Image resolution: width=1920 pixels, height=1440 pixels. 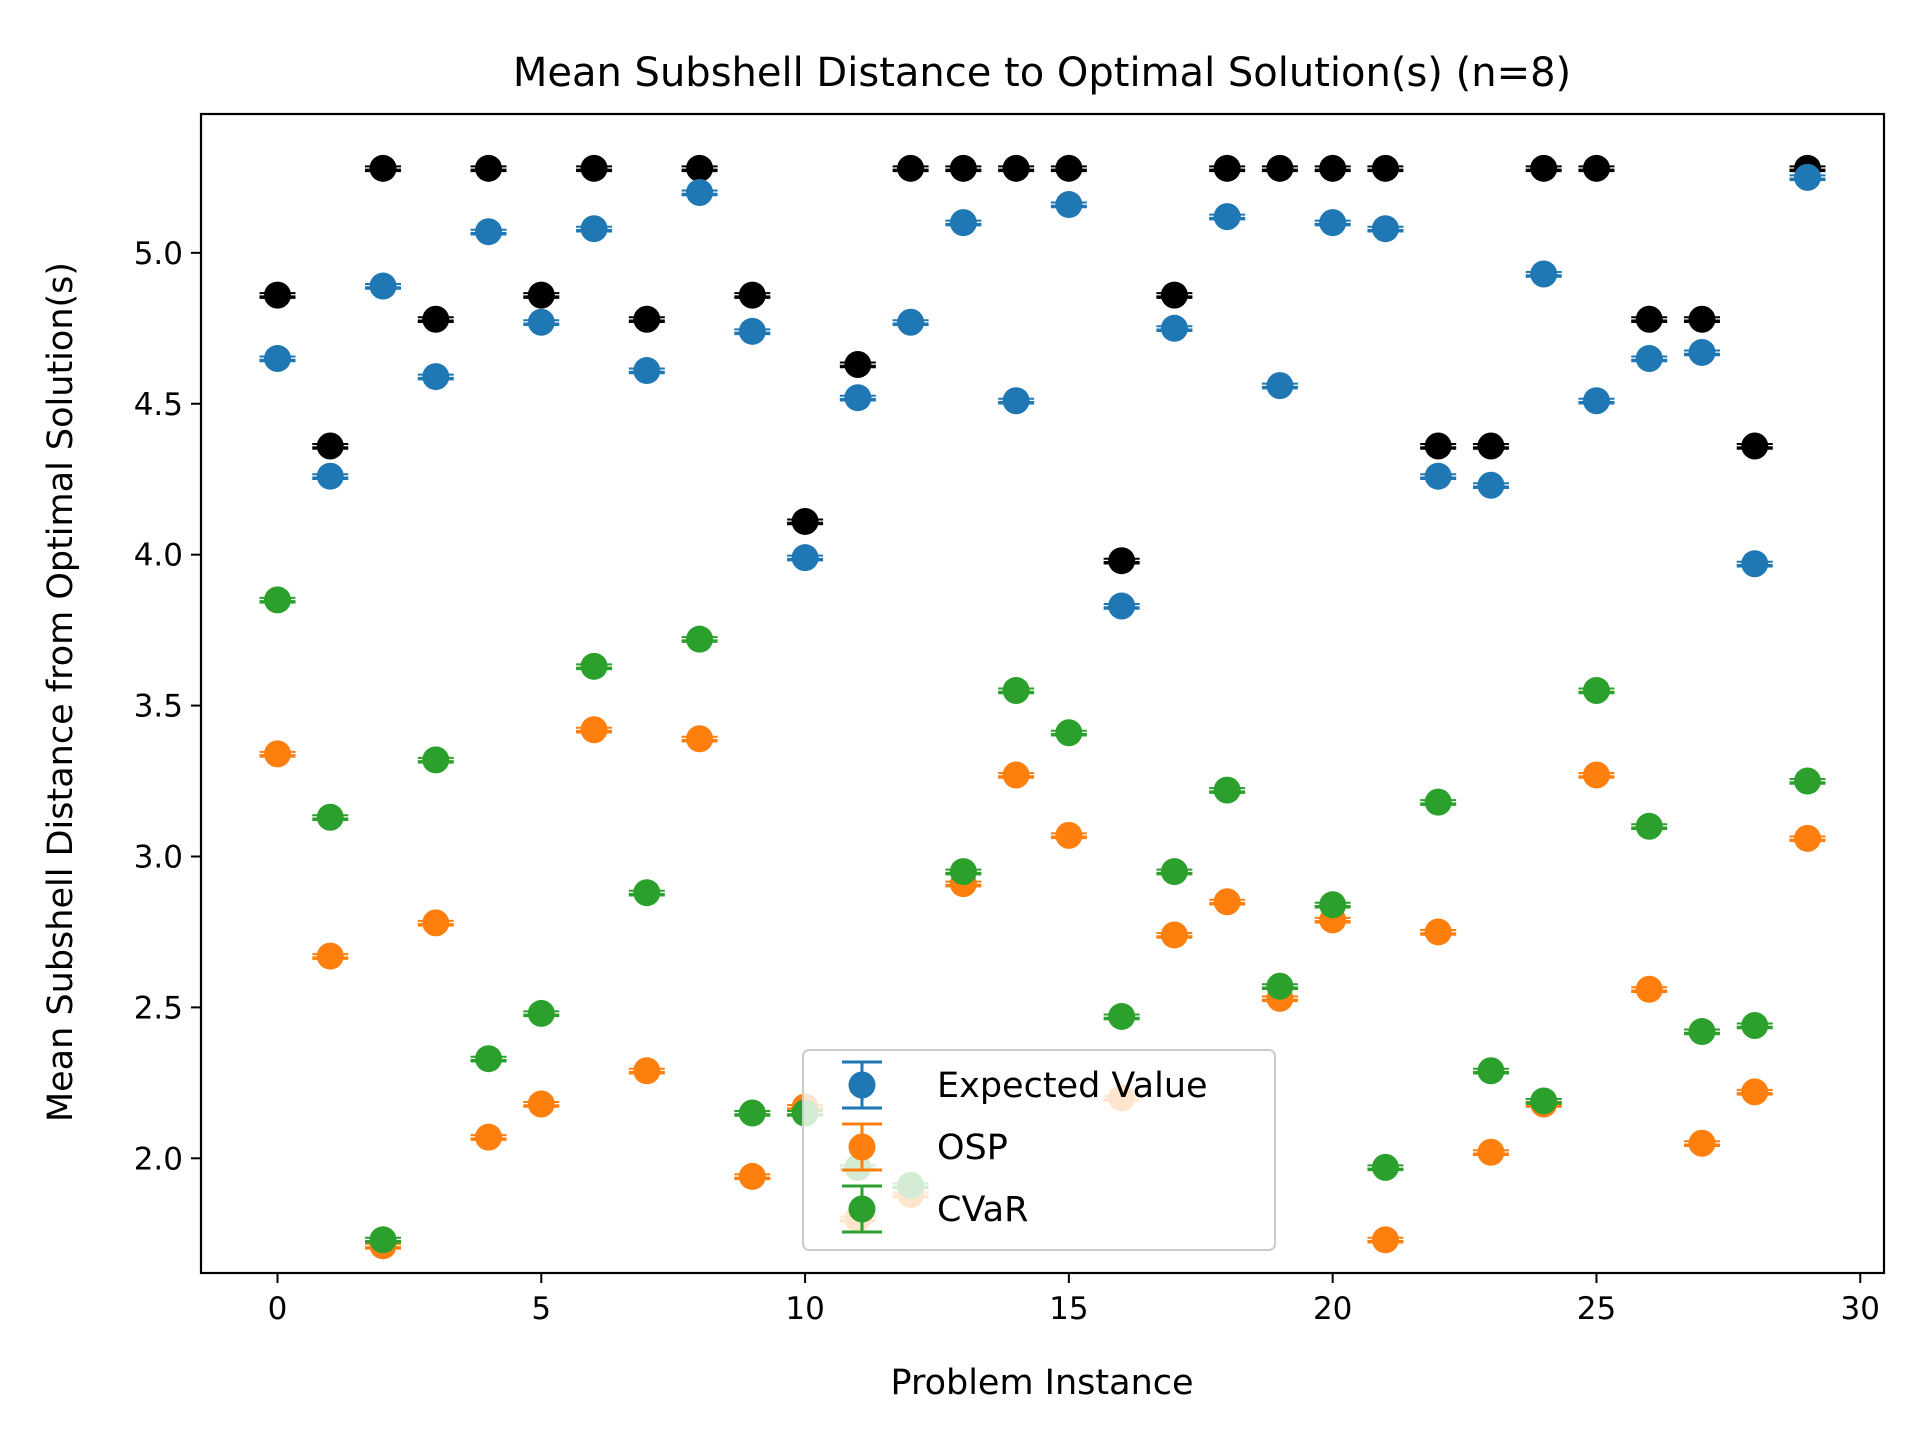 What do you see at coordinates (158, 1159) in the screenshot?
I see `y-tick-label: 2.0` at bounding box center [158, 1159].